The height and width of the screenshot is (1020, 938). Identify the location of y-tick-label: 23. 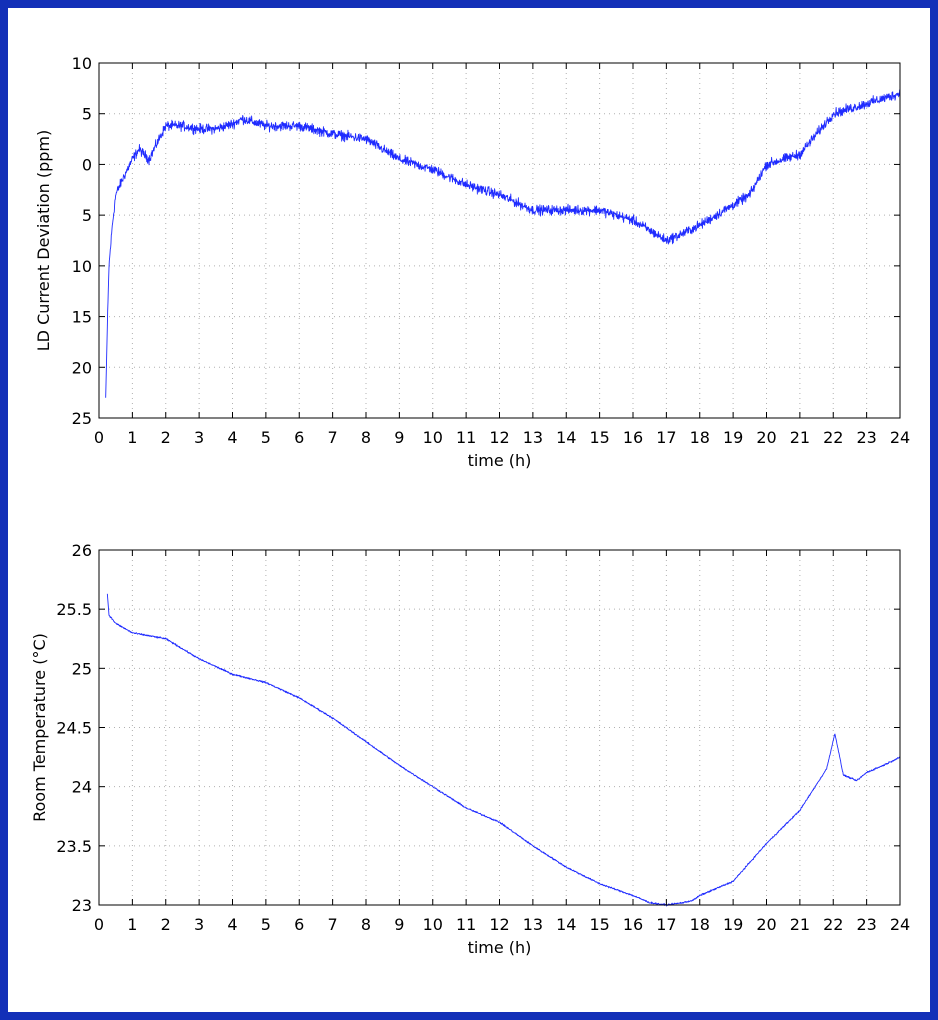
(82, 905).